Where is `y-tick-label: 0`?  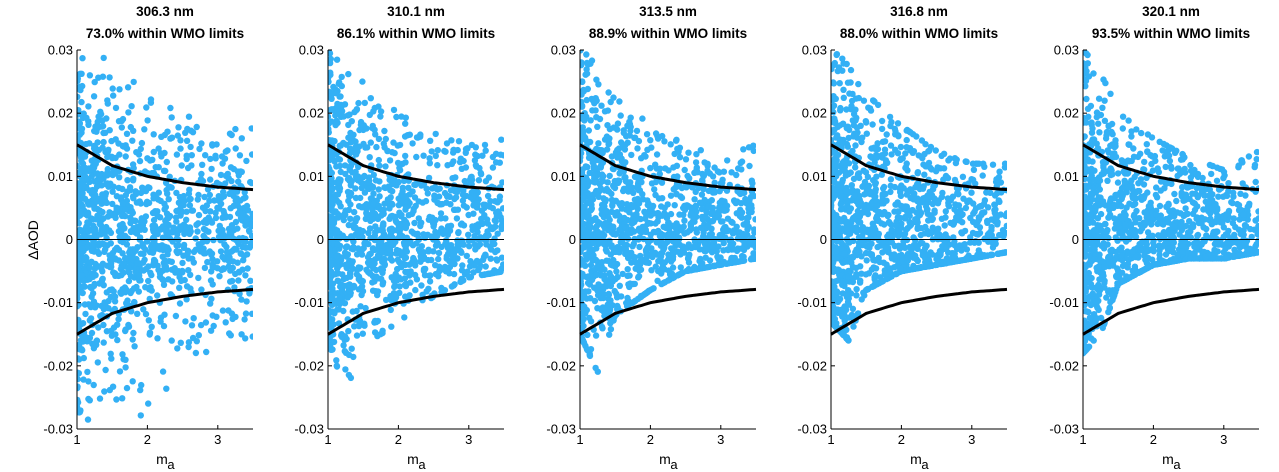 y-tick-label: 0 is located at coordinates (320, 239).